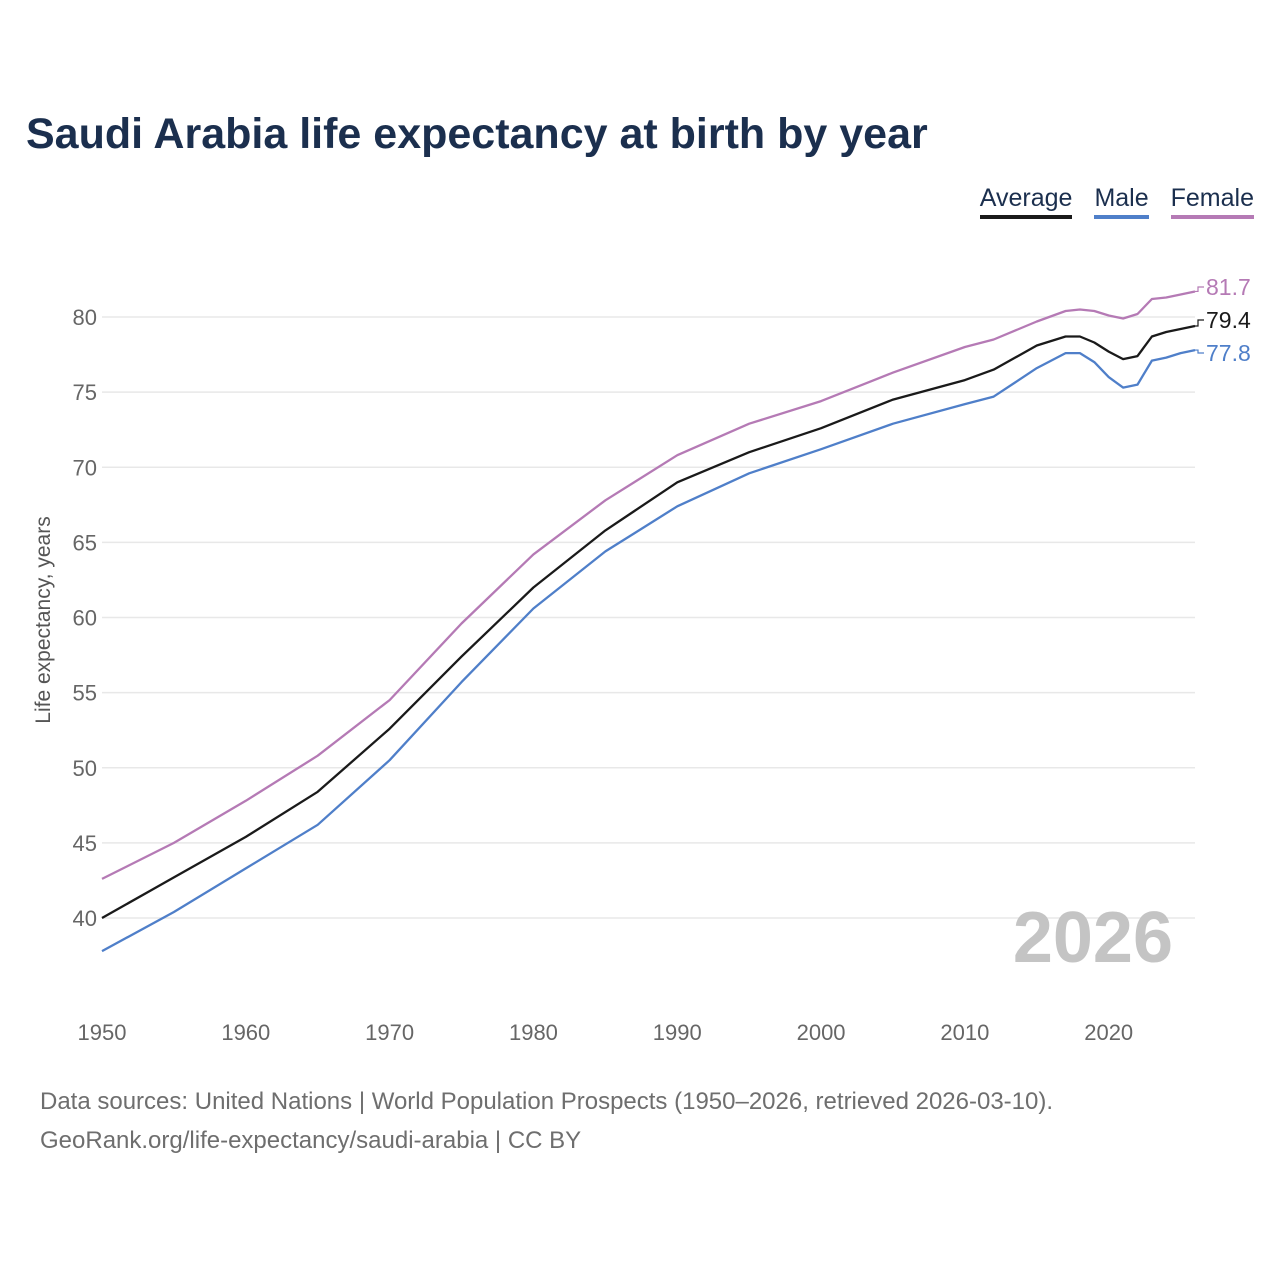 The image size is (1280, 1280). Describe the element at coordinates (1228, 320) in the screenshot. I see `end-label-average: 79.4` at that location.